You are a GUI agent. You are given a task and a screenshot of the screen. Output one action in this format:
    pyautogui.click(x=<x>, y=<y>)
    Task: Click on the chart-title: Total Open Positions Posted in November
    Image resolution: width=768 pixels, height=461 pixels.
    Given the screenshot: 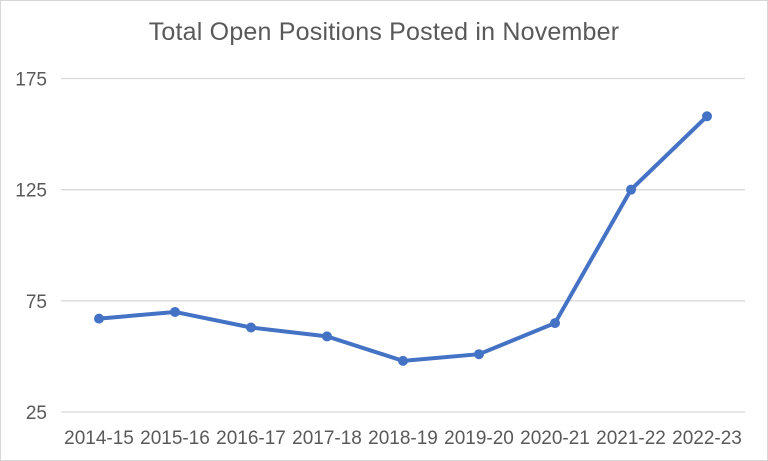 What is the action you would take?
    pyautogui.click(x=384, y=32)
    